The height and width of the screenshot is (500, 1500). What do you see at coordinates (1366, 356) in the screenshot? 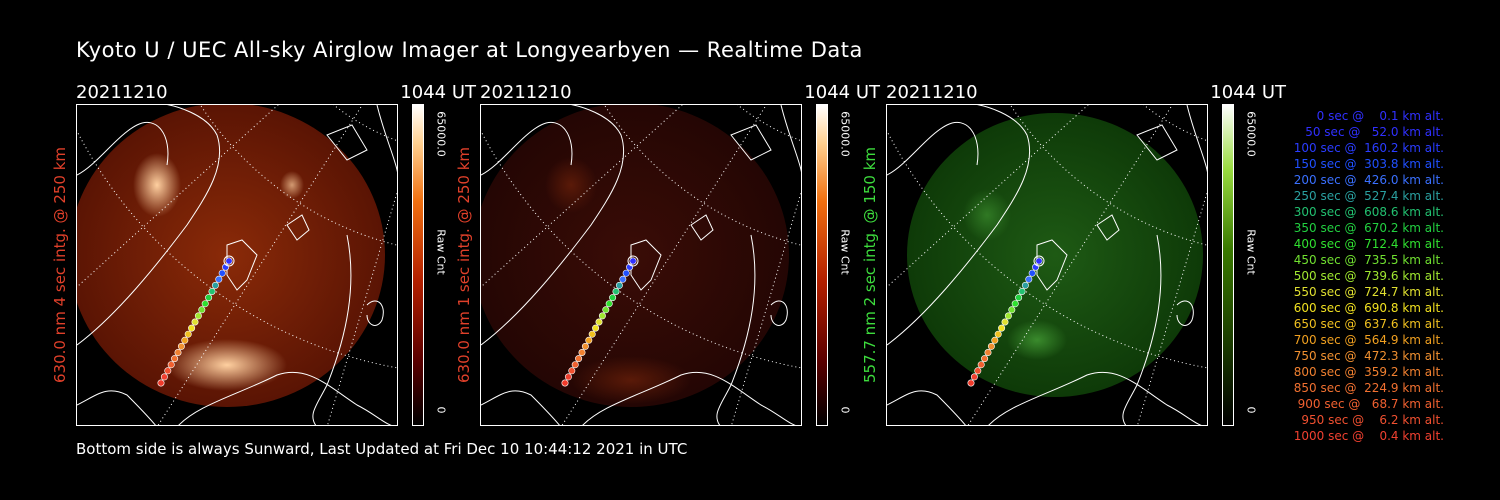
I see `legend-entry: 750 sec @ 472.3 km alt.` at bounding box center [1366, 356].